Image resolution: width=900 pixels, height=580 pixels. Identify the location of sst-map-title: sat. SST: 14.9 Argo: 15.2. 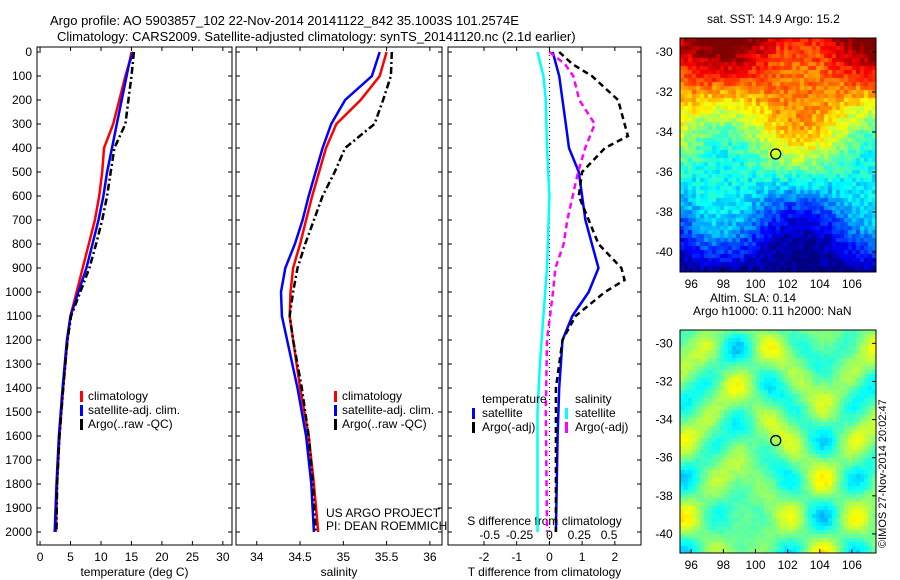
(773, 19).